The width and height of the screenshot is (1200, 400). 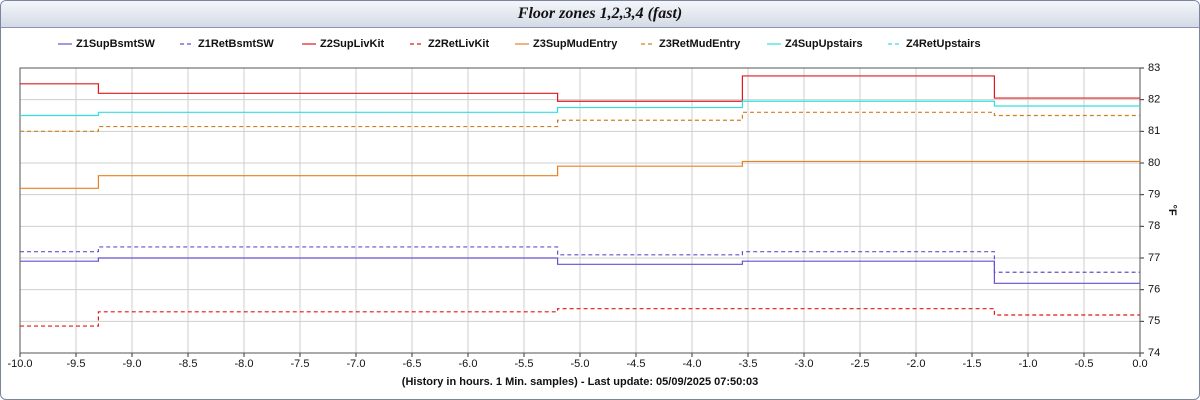 What do you see at coordinates (1154, 321) in the screenshot?
I see `y-tick-label: 75` at bounding box center [1154, 321].